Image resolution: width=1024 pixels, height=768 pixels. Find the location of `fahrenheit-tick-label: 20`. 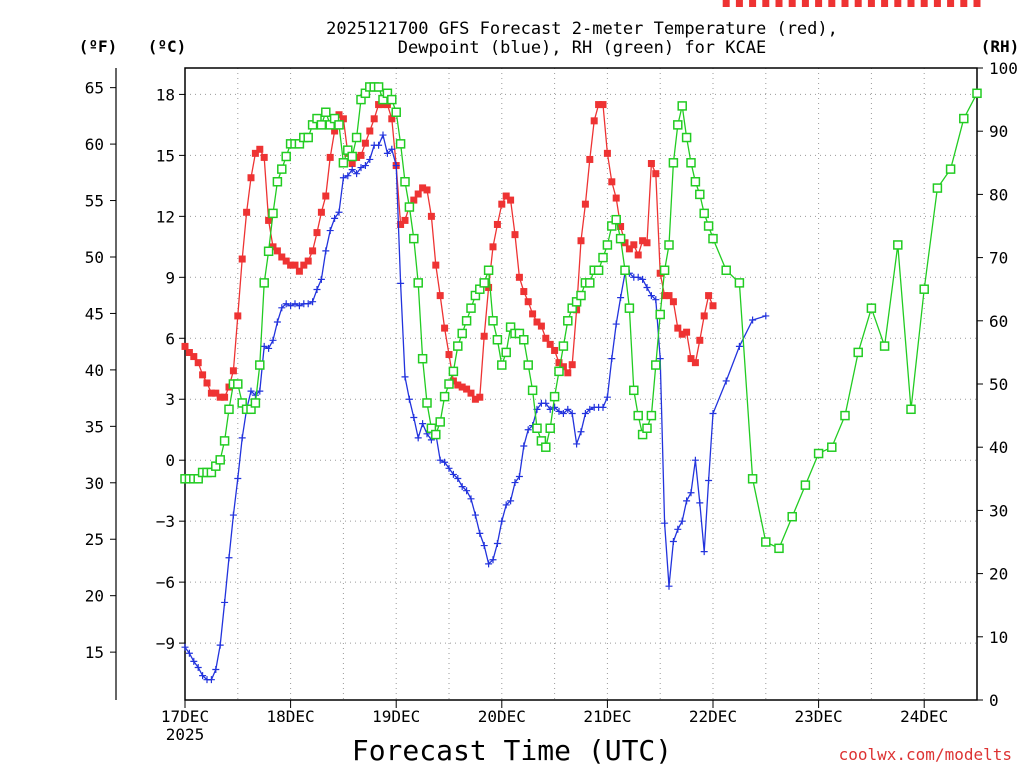

fahrenheit-tick-label: 20 is located at coordinates (94, 596).